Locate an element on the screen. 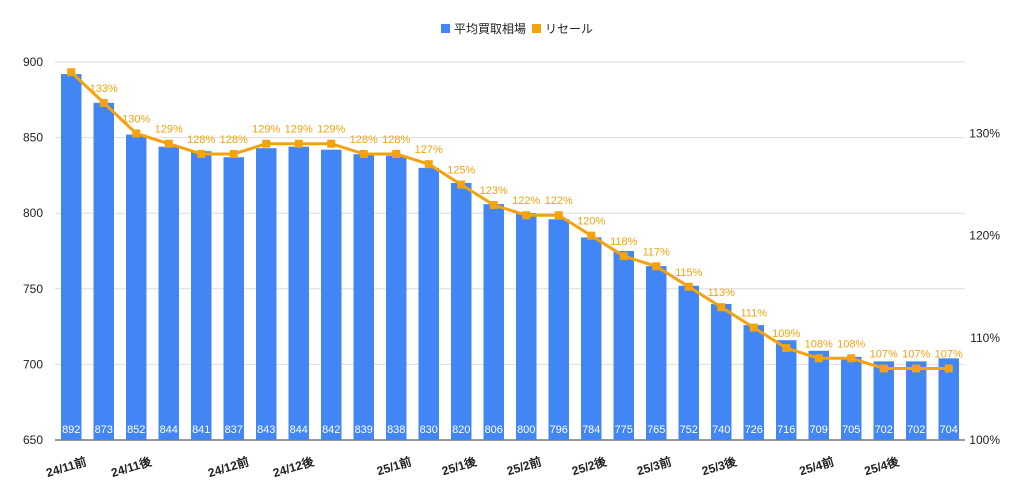 This screenshot has width=1024, height=496. resale-value-label: 108% is located at coordinates (851, 344).